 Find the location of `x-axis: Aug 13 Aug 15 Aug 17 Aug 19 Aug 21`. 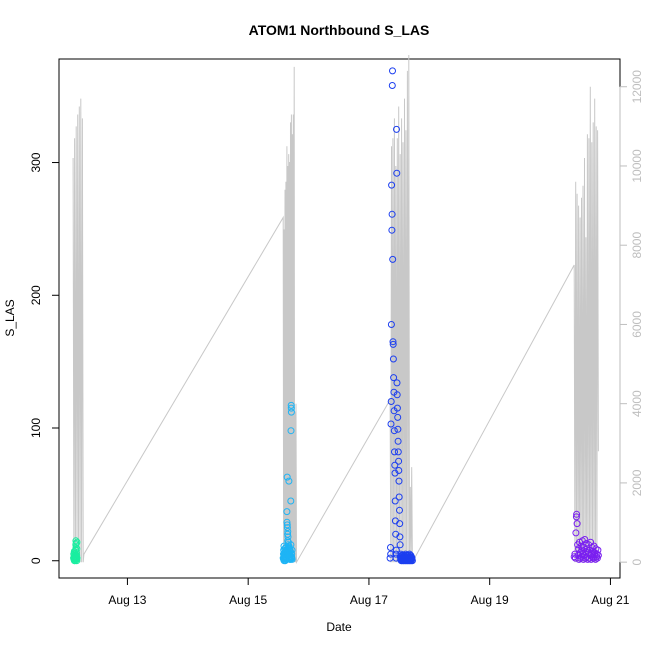

x-axis: Aug 13 Aug 15 Aug 17 Aug 19 Aug 21 is located at coordinates (369, 592).